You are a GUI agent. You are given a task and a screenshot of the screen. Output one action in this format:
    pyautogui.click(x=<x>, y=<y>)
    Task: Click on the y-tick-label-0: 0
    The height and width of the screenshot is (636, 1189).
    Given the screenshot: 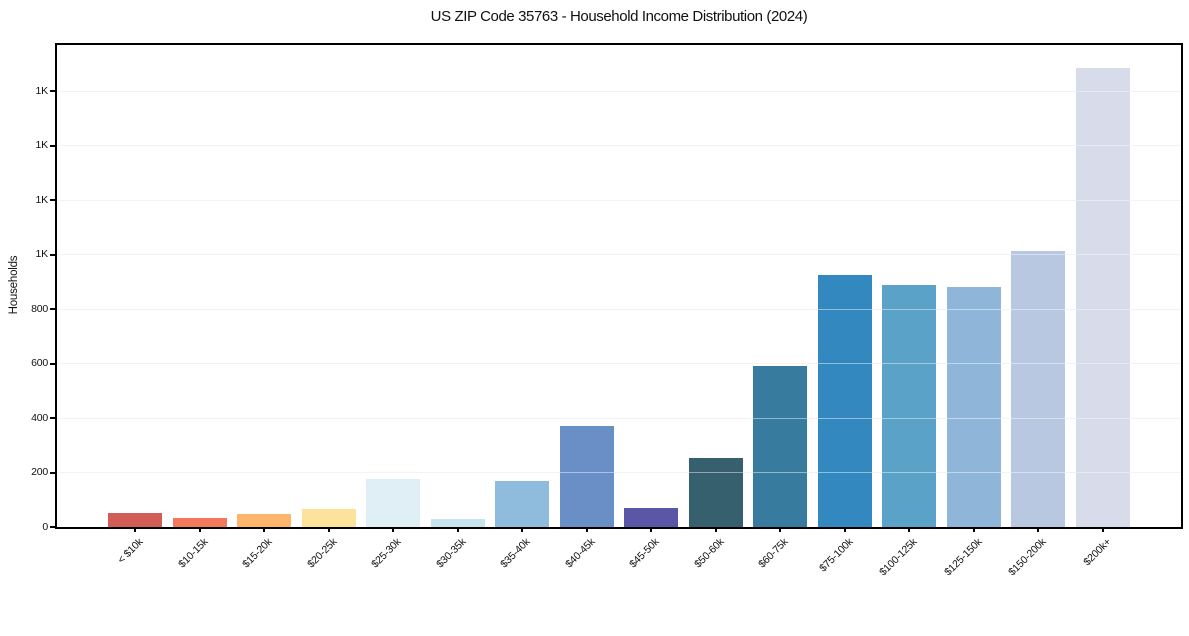 What is the action you would take?
    pyautogui.click(x=45, y=526)
    